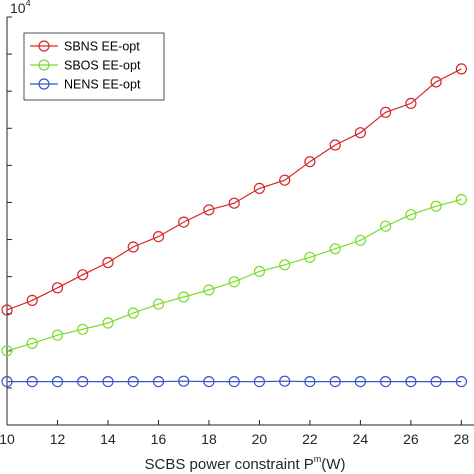  What do you see at coordinates (411, 439) in the screenshot?
I see `x-tick-label: 26` at bounding box center [411, 439].